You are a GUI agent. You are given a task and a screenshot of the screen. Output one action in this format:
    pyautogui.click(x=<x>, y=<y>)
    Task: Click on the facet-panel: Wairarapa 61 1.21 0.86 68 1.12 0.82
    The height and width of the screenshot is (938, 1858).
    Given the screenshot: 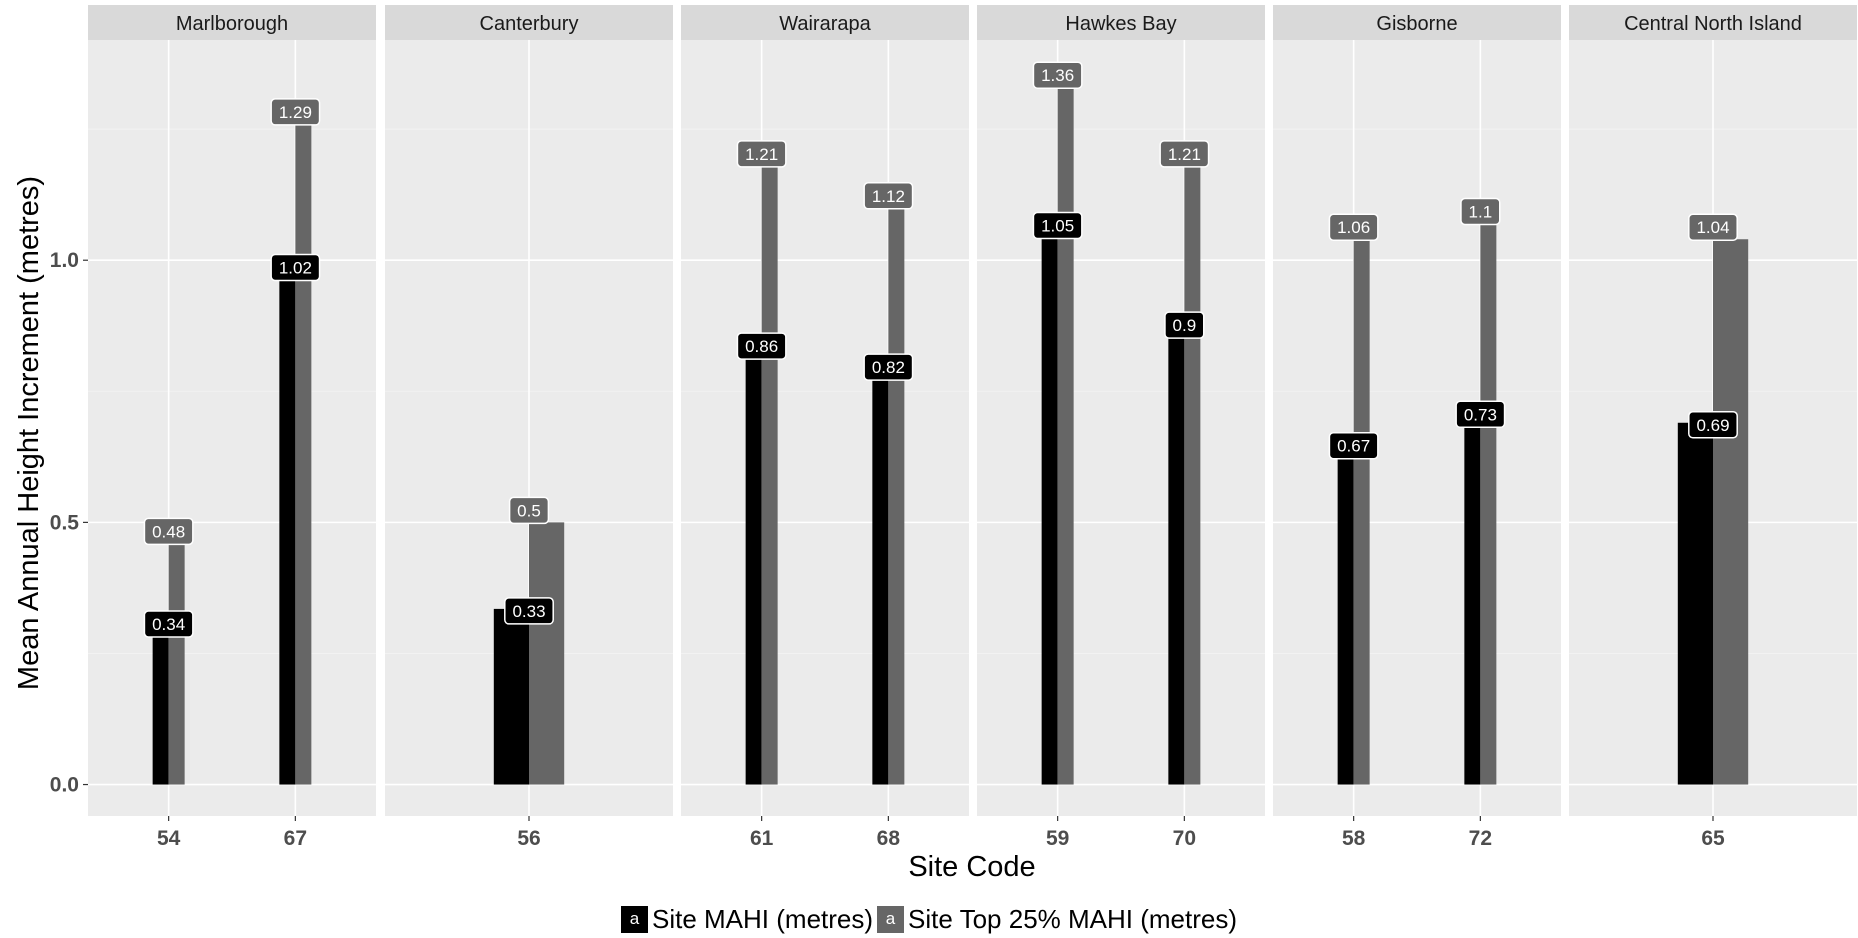 What is the action you would take?
    pyautogui.click(x=825, y=427)
    